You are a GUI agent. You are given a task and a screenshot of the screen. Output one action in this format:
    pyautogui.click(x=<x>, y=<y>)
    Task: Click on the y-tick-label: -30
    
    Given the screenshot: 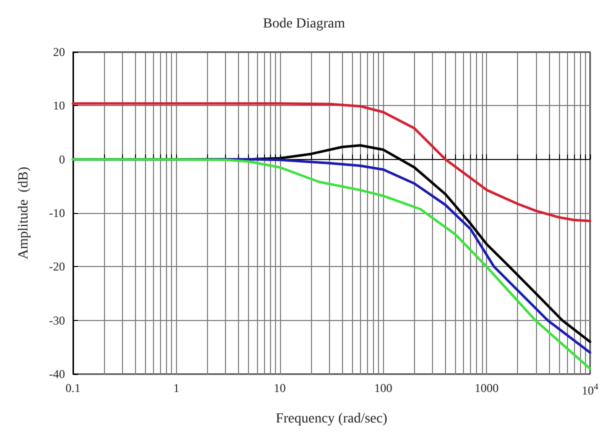 What is the action you would take?
    pyautogui.click(x=57, y=320)
    